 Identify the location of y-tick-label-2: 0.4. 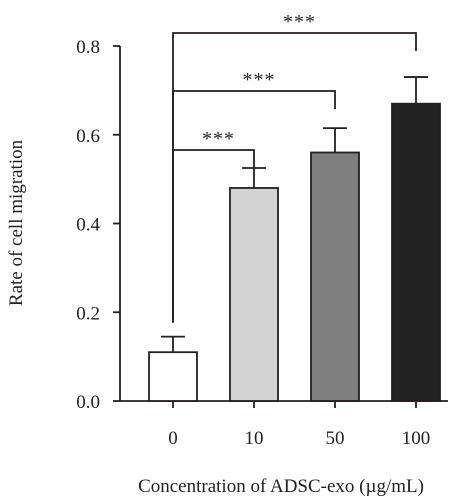
(88, 225).